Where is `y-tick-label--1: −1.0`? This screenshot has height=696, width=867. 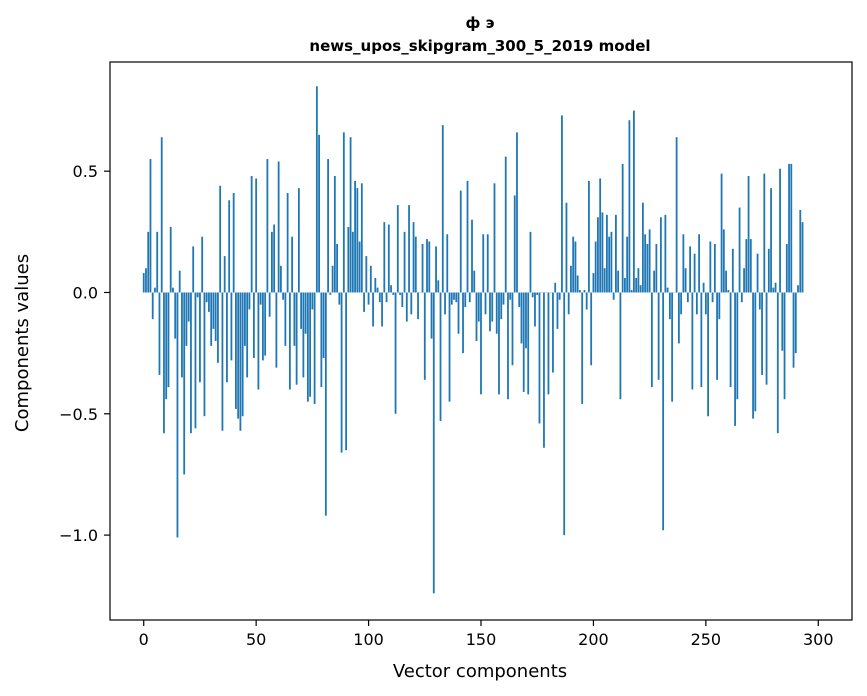
y-tick-label--1: −1.0 is located at coordinates (78, 535).